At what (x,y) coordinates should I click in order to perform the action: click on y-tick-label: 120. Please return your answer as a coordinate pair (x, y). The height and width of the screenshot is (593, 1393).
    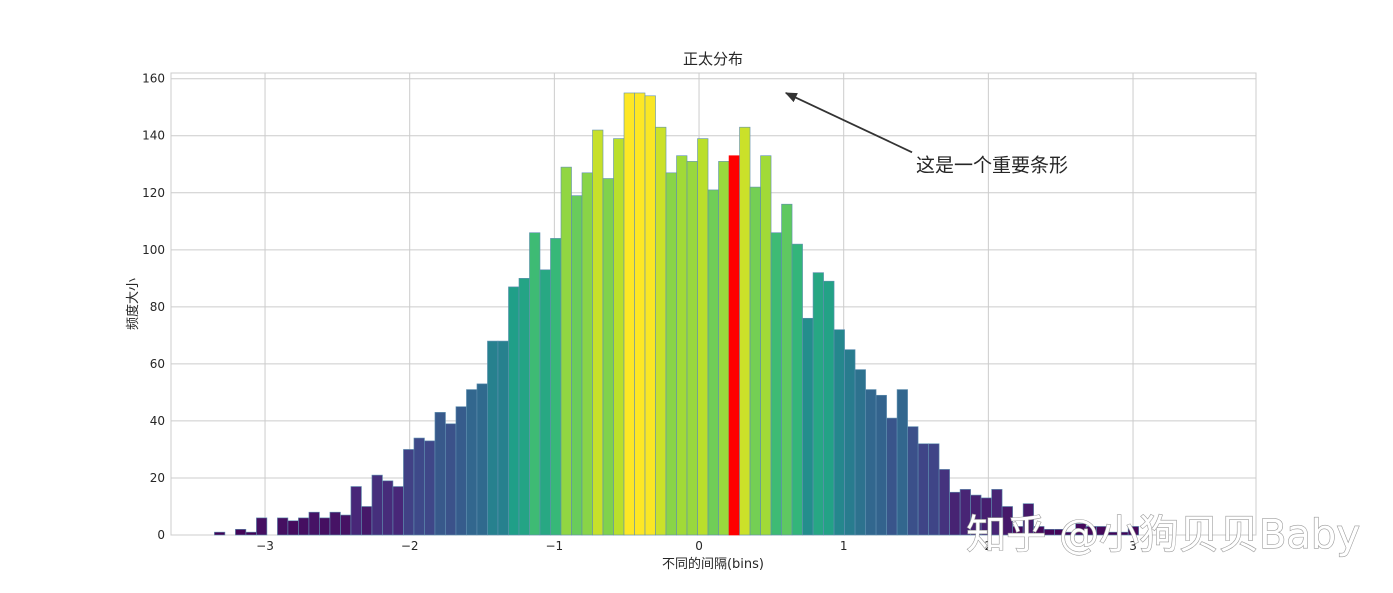
    Looking at the image, I should click on (153, 193).